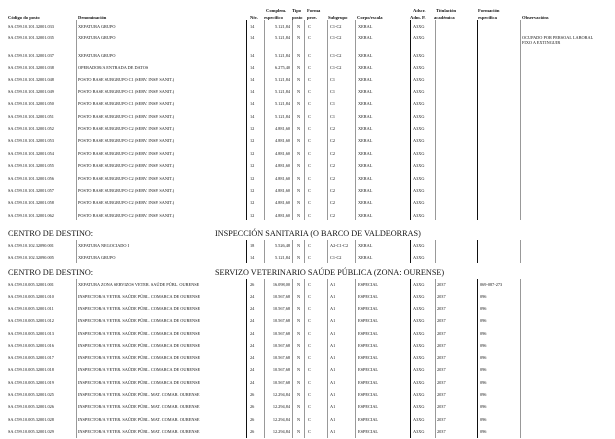  I want to click on cell-codigo: SA.C99.10.005.32001.001, so click(31, 284).